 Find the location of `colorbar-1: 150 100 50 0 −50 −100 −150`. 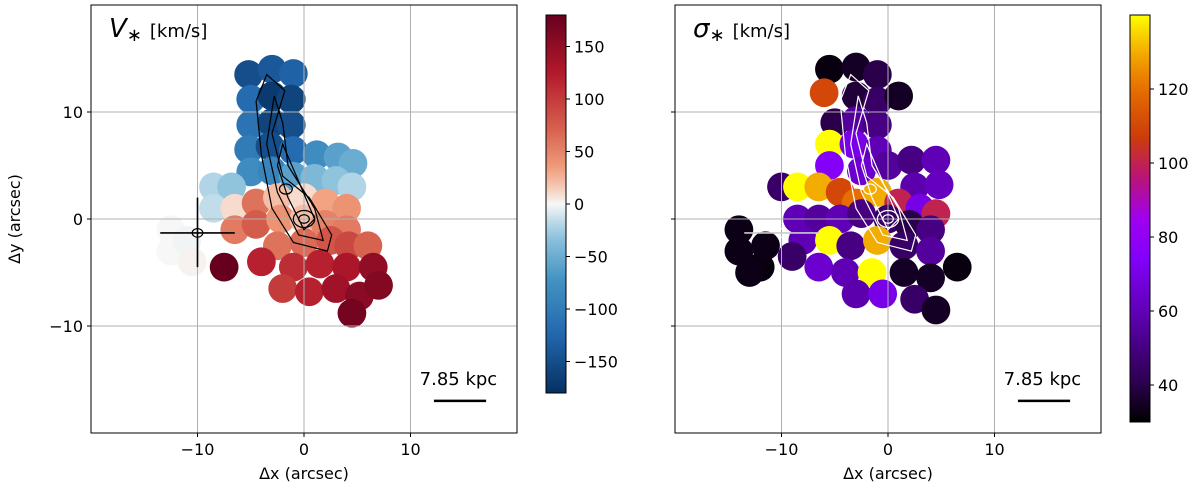

colorbar-1: 150 100 50 0 −50 −100 −150 is located at coordinates (581, 204).